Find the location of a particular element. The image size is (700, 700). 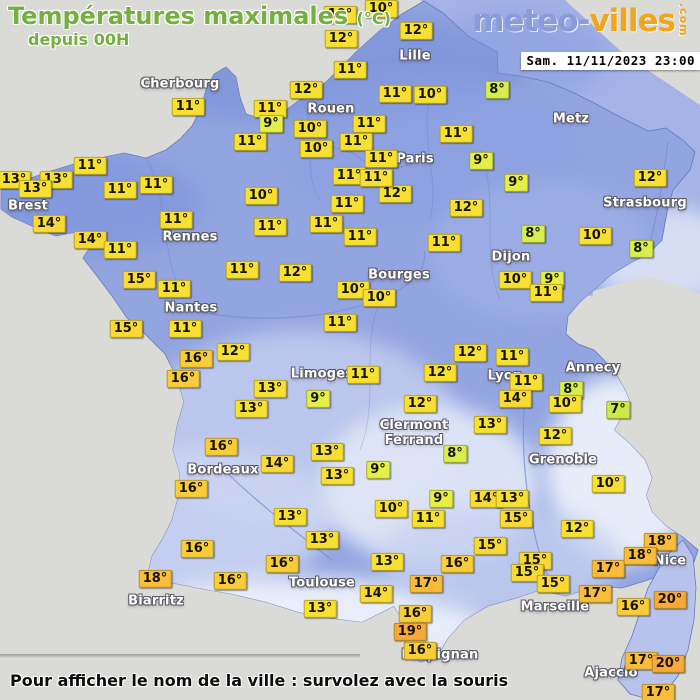

logo: meteo-villes .com is located at coordinates (581, 21).